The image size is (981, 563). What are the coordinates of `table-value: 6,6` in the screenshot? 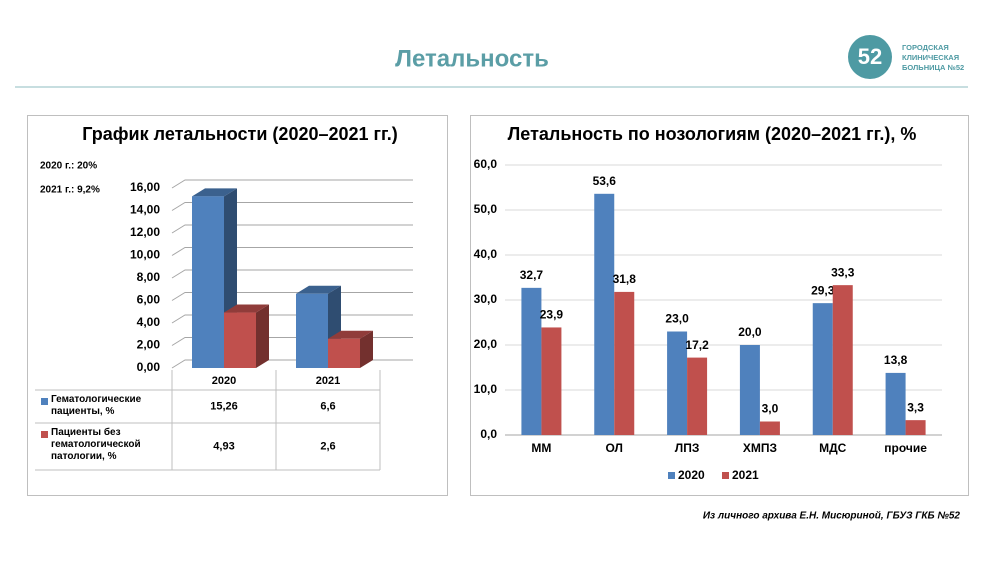 It's located at (327, 406).